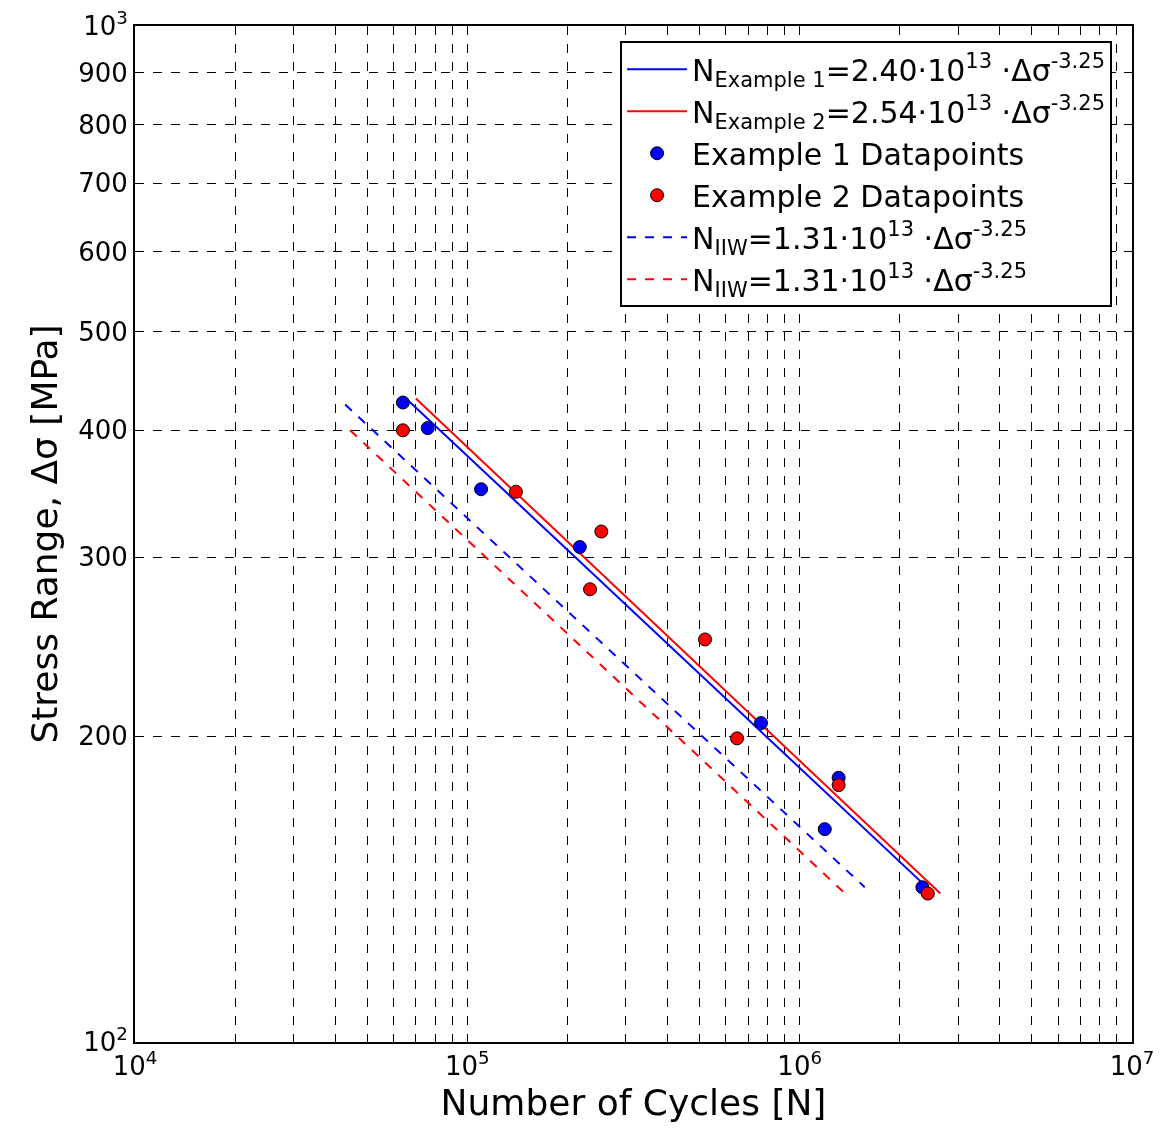 This screenshot has height=1144, width=1164. What do you see at coordinates (899, 113) in the screenshot?
I see `legend-label: N$_{Example 2}$=2.54·10$^{13}$ ·Δσ$^{-3.25}$` at bounding box center [899, 113].